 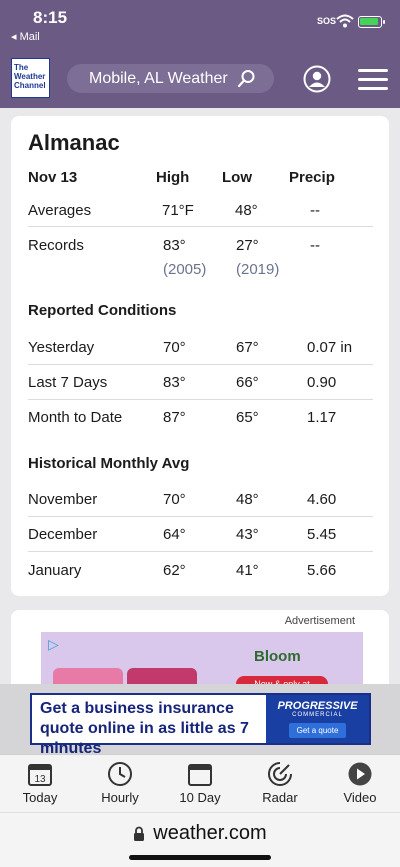 What do you see at coordinates (63, 499) in the screenshot?
I see `row-label: November` at bounding box center [63, 499].